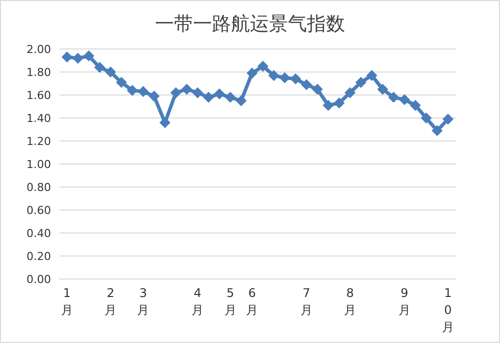  What do you see at coordinates (110, 301) in the screenshot?
I see `x-tick-label: 2月` at bounding box center [110, 301].